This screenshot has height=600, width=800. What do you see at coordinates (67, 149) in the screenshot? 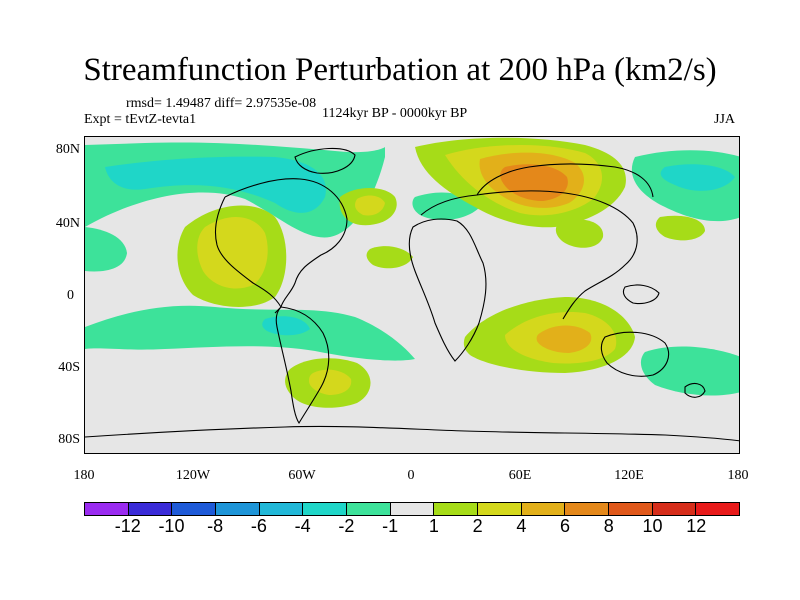
I see `lat-label-80n: 80N` at bounding box center [67, 149].